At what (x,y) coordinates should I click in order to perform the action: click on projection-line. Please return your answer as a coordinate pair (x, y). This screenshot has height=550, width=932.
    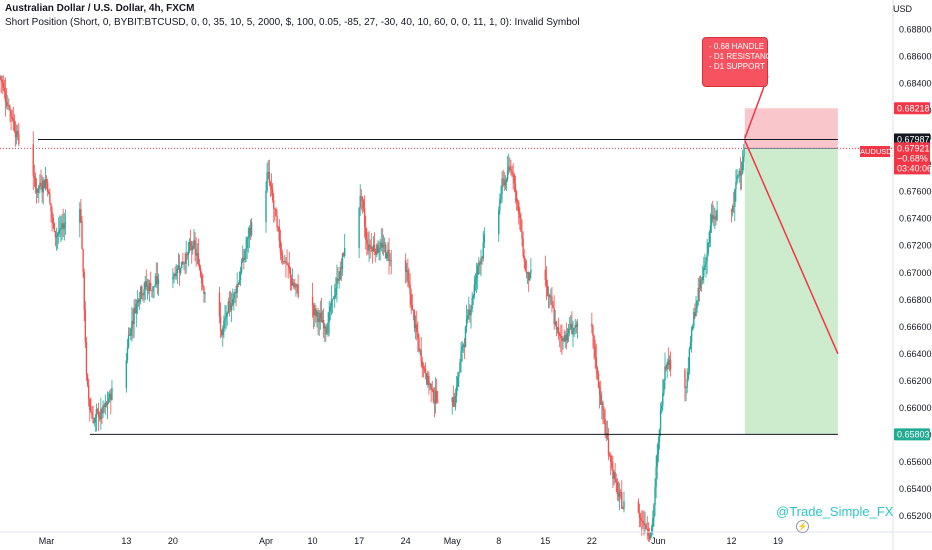
    Looking at the image, I should click on (791, 247).